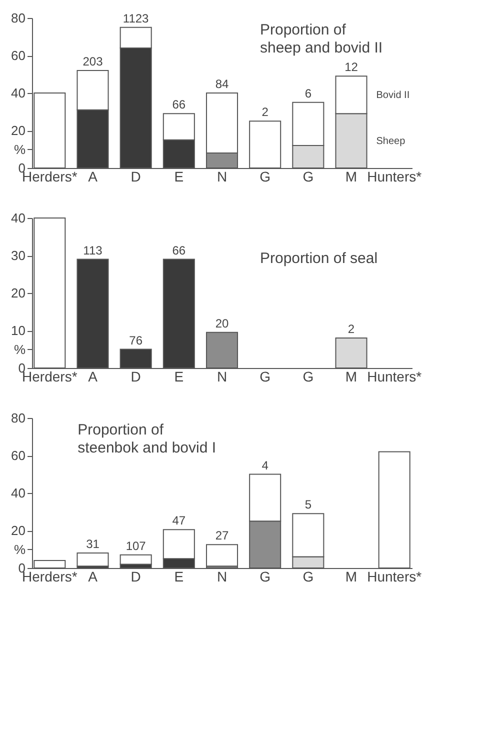 This screenshot has height=741, width=494. Describe the element at coordinates (222, 535) in the screenshot. I see `annotation: 27` at that location.